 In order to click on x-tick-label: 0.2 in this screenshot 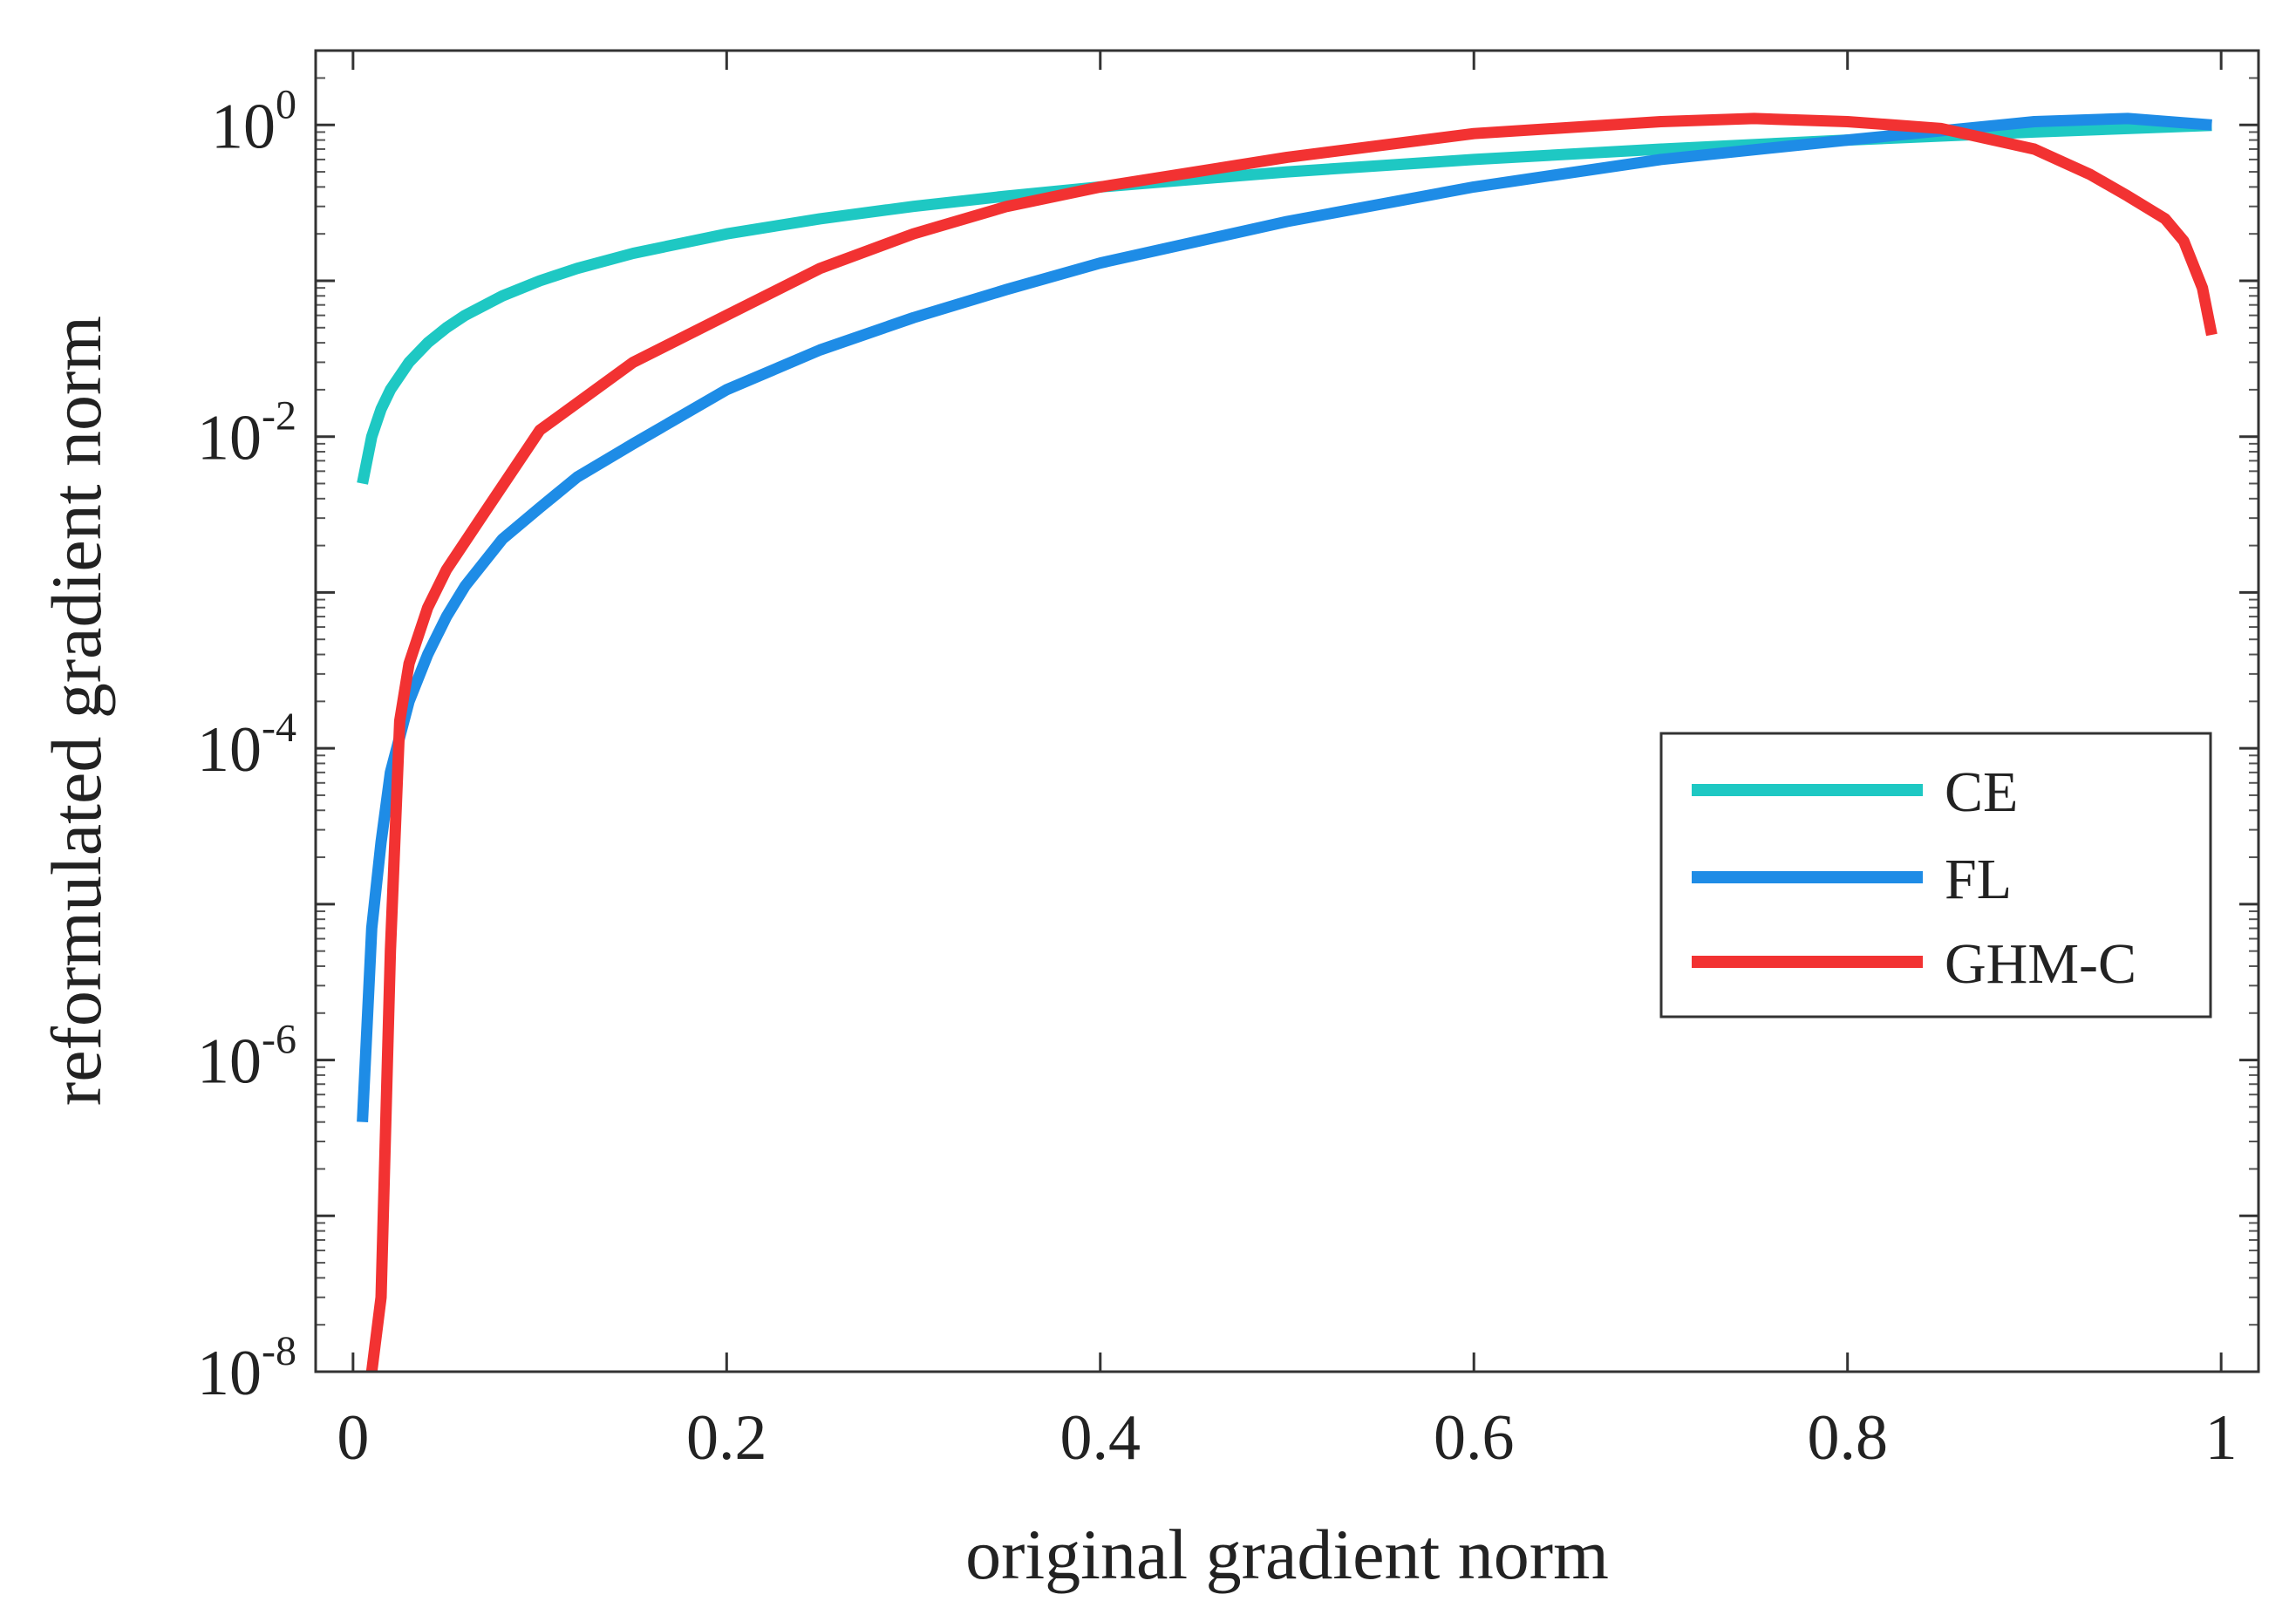, I will do `click(726, 1438)`.